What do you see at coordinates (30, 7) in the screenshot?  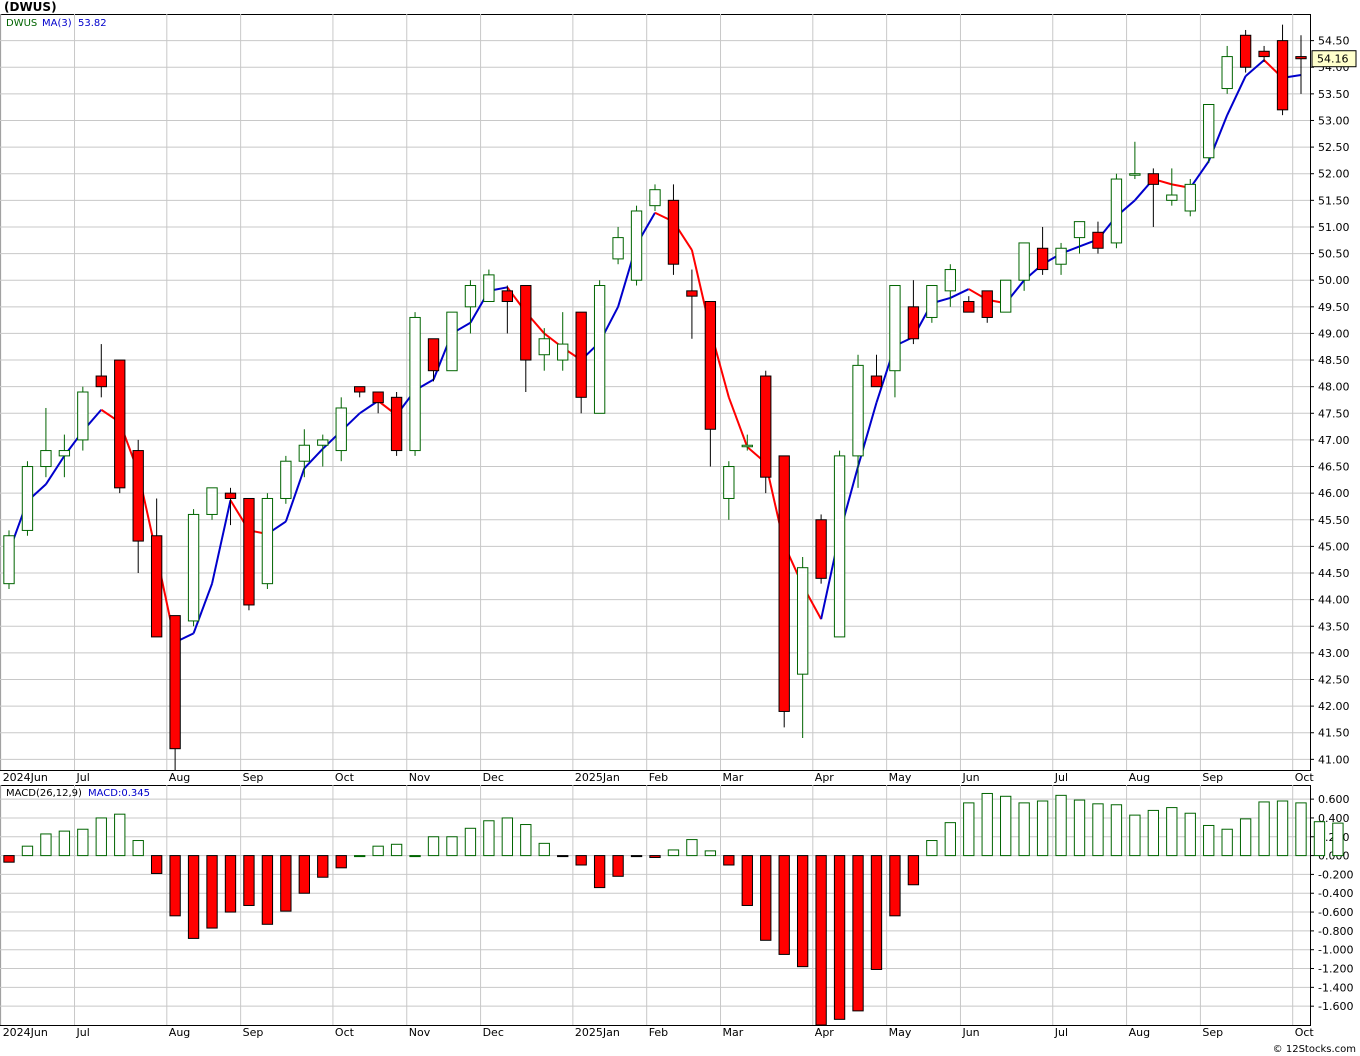 I see `chart-title: (DWUS)` at bounding box center [30, 7].